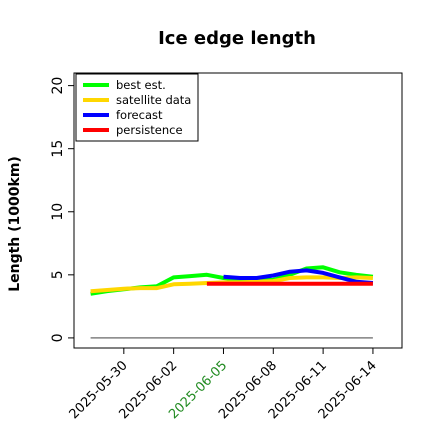  What do you see at coordinates (153, 100) in the screenshot?
I see `legend-label-satellite-data: satellite data` at bounding box center [153, 100].